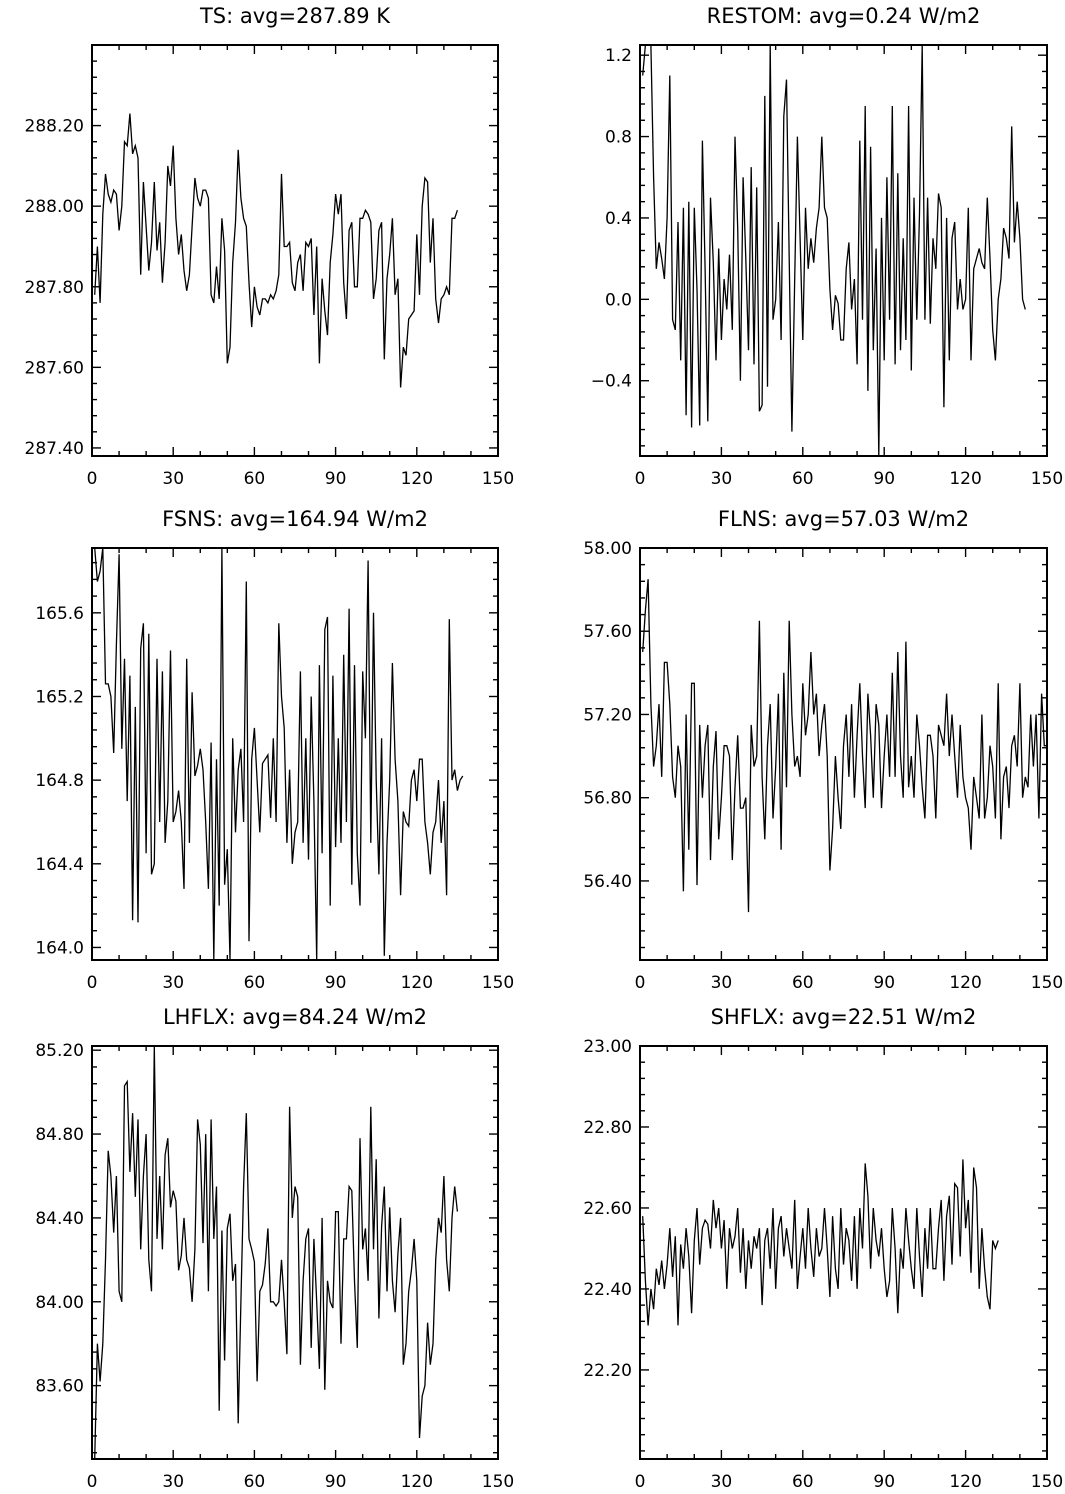 The width and height of the screenshot is (1065, 1494). Describe the element at coordinates (59, 781) in the screenshot. I see `y-tick-label: 164.8` at that location.